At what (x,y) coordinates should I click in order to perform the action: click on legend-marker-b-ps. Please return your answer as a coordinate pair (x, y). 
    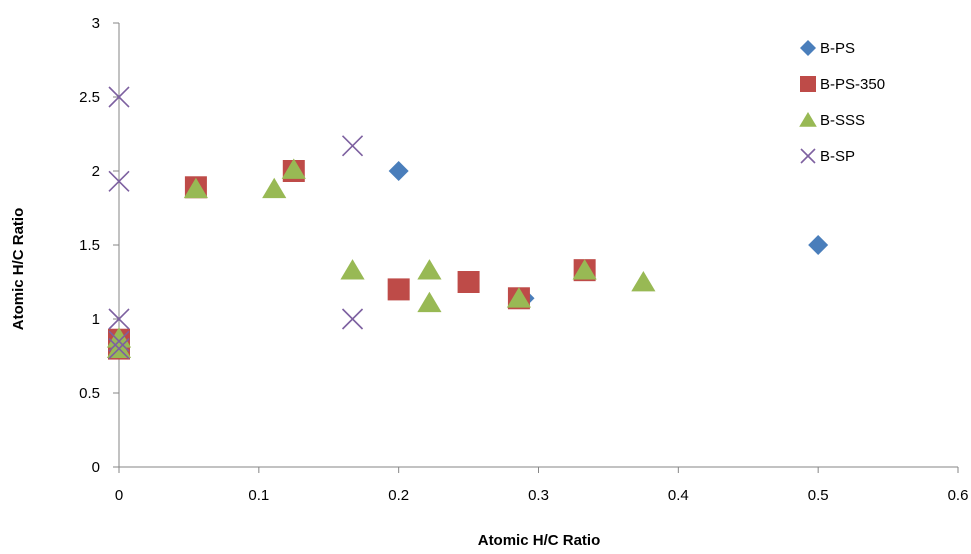
    Looking at the image, I should click on (808, 48).